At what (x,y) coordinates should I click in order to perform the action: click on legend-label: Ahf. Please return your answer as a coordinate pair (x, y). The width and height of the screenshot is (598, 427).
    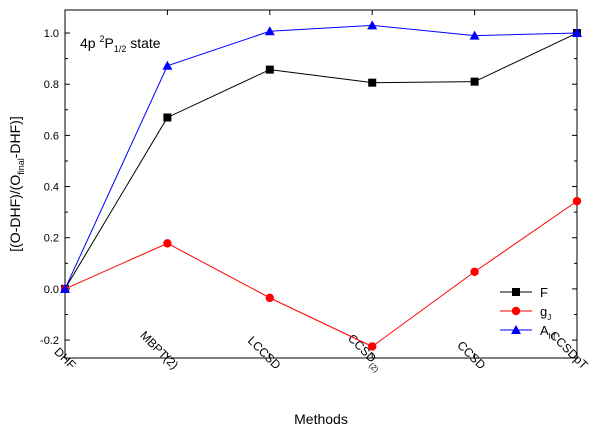
    Looking at the image, I should click on (548, 332).